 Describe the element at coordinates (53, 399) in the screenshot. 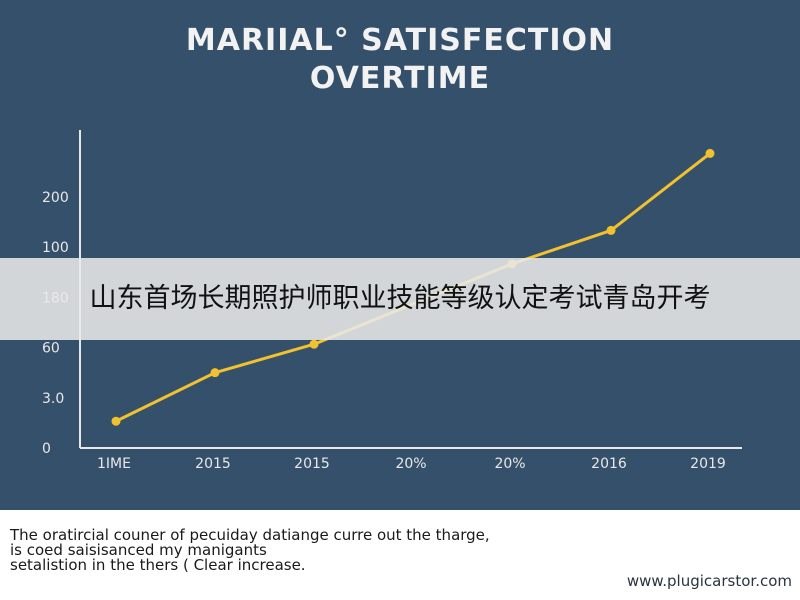

I see `y-tick-label: 3.0` at that location.